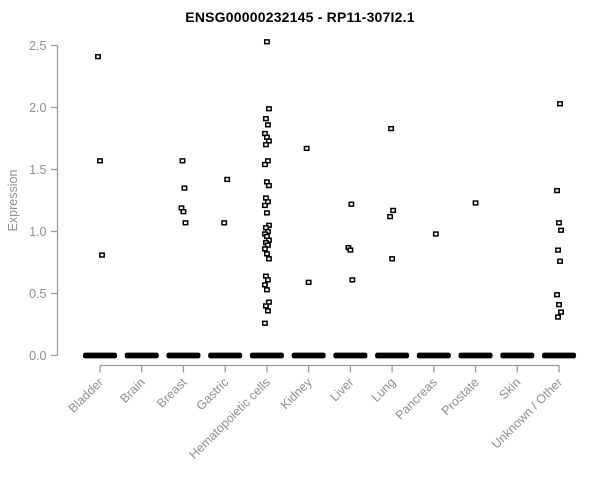 Image resolution: width=600 pixels, height=500 pixels. What do you see at coordinates (509, 388) in the screenshot?
I see `x-tick-label: Skin` at bounding box center [509, 388].